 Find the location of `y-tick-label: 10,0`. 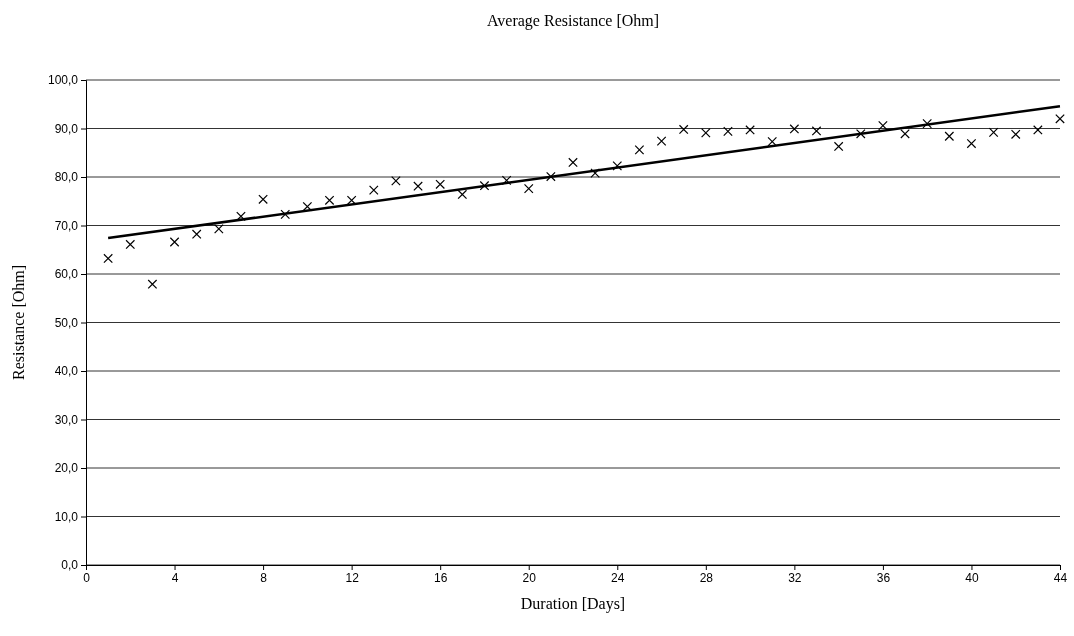

y-tick-label: 10,0 is located at coordinates (66, 516).